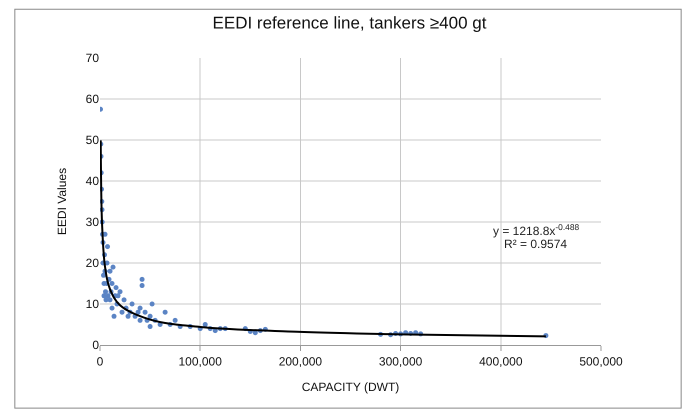 The width and height of the screenshot is (699, 415). Describe the element at coordinates (93, 222) in the screenshot. I see `y-tick-label: 30` at that location.